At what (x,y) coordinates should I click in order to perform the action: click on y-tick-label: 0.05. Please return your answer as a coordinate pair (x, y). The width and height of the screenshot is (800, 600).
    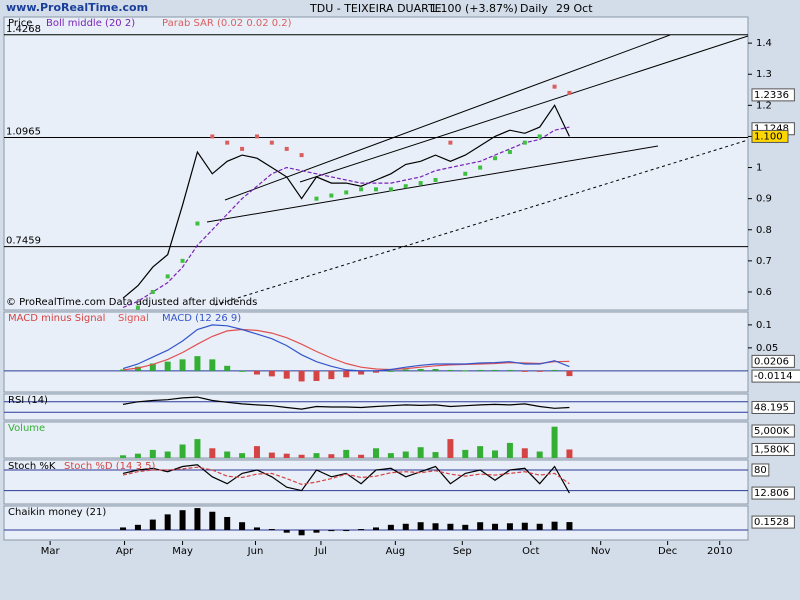
    Looking at the image, I should click on (767, 348).